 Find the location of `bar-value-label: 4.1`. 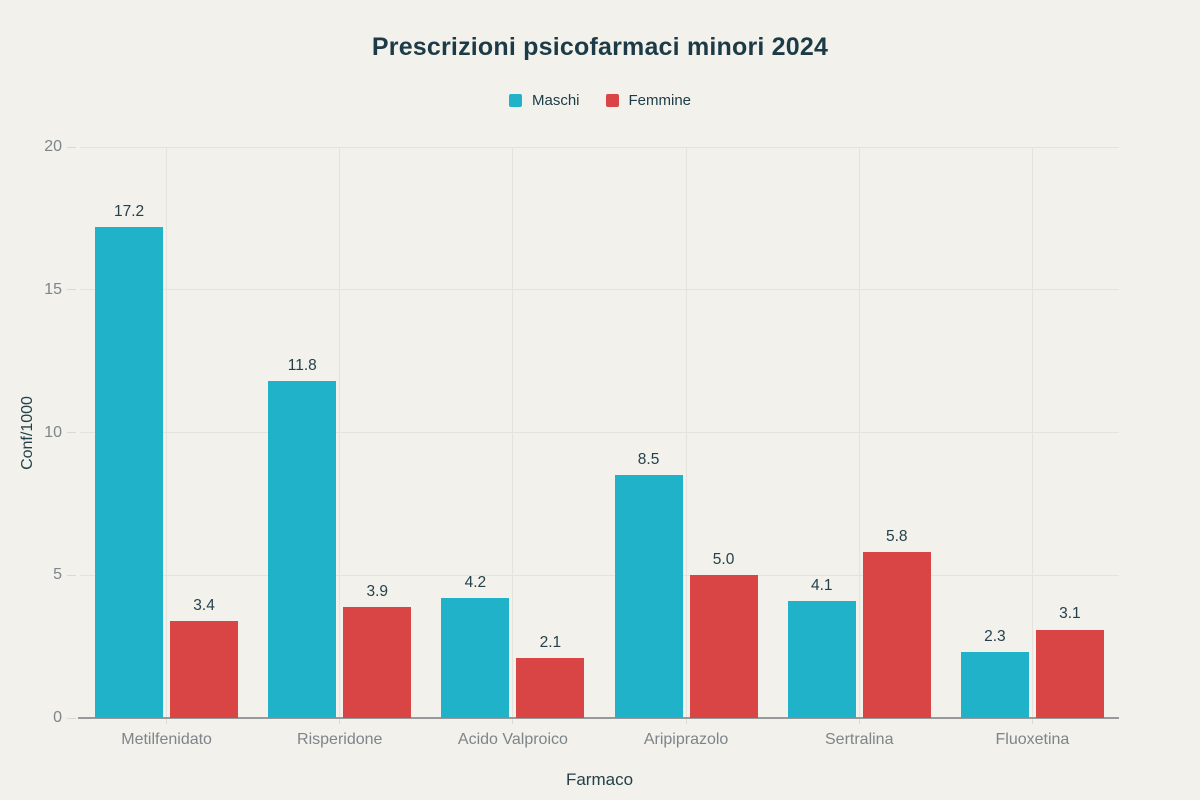

bar-value-label: 4.1 is located at coordinates (821, 585).